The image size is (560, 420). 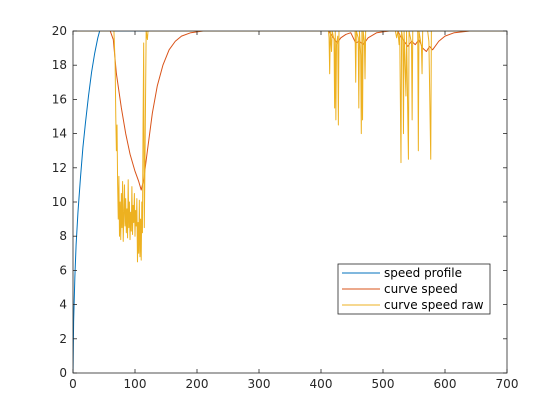 I want to click on x-tick-label: 500, so click(x=383, y=384).